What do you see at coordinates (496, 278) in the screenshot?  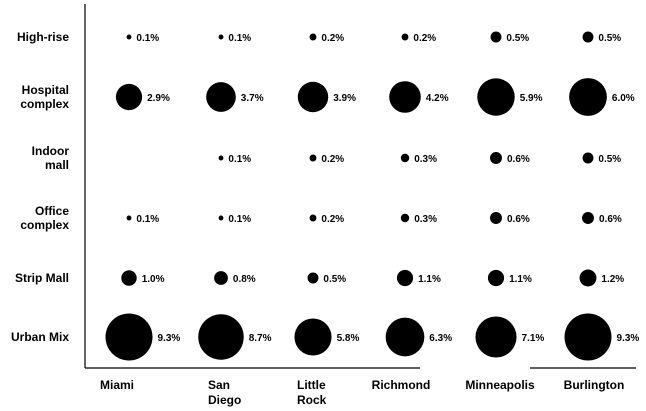 I see `bubble-strip-mall-minneapolis` at bounding box center [496, 278].